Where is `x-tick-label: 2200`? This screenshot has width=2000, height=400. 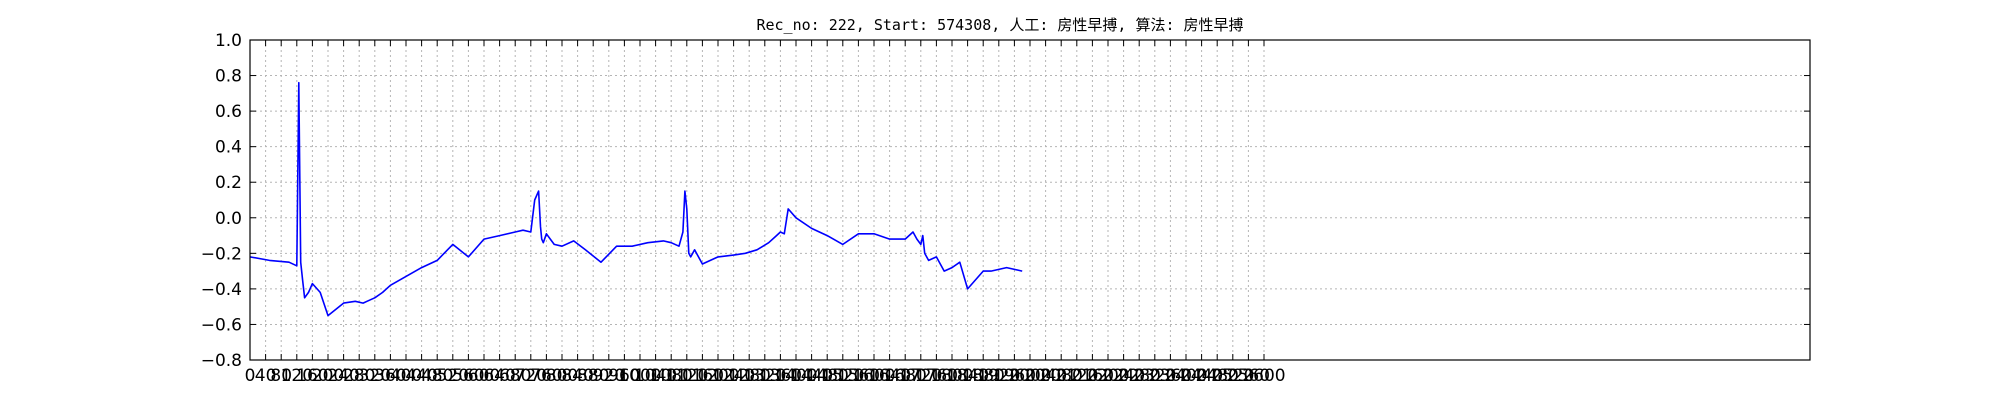 x-tick-label: 2200 is located at coordinates (1107, 376).